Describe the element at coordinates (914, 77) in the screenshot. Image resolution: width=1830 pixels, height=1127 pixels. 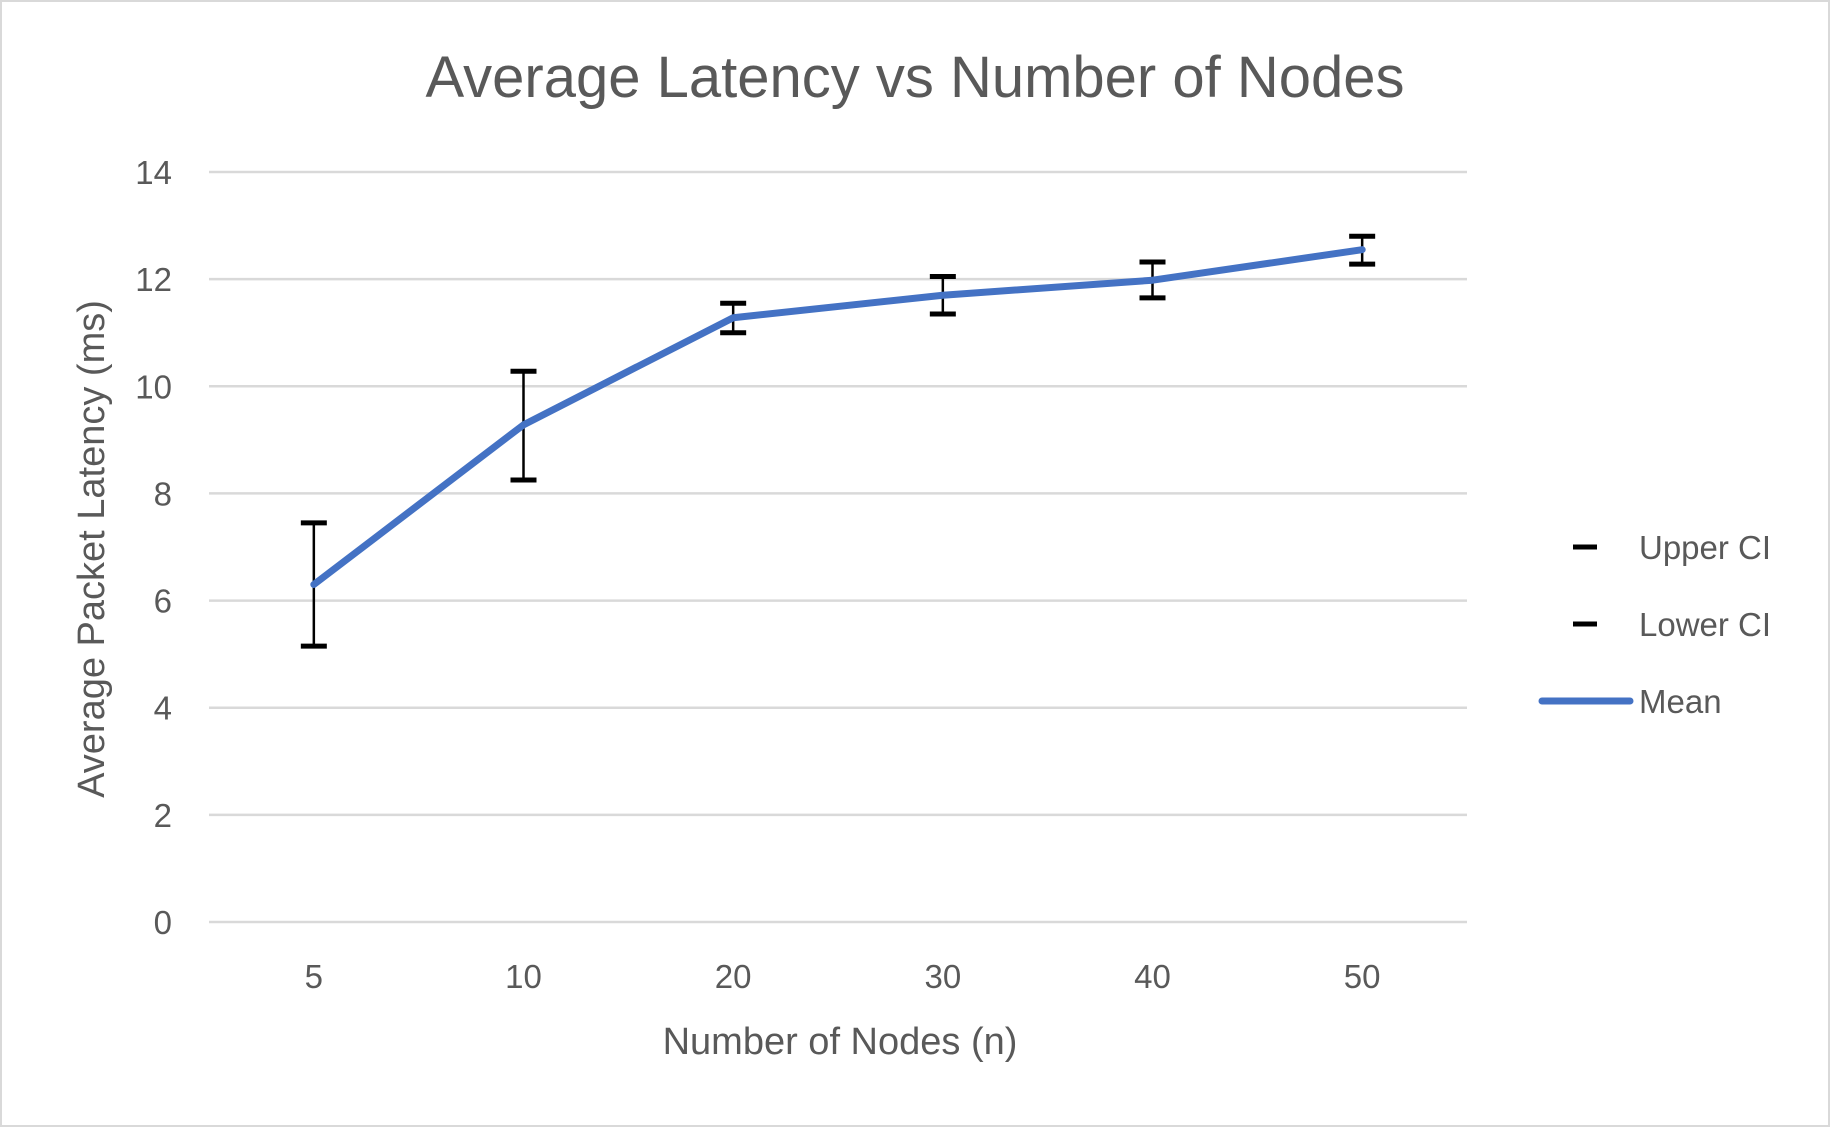
I see `chart-title: Average Latency vs Number of Nodes` at that location.